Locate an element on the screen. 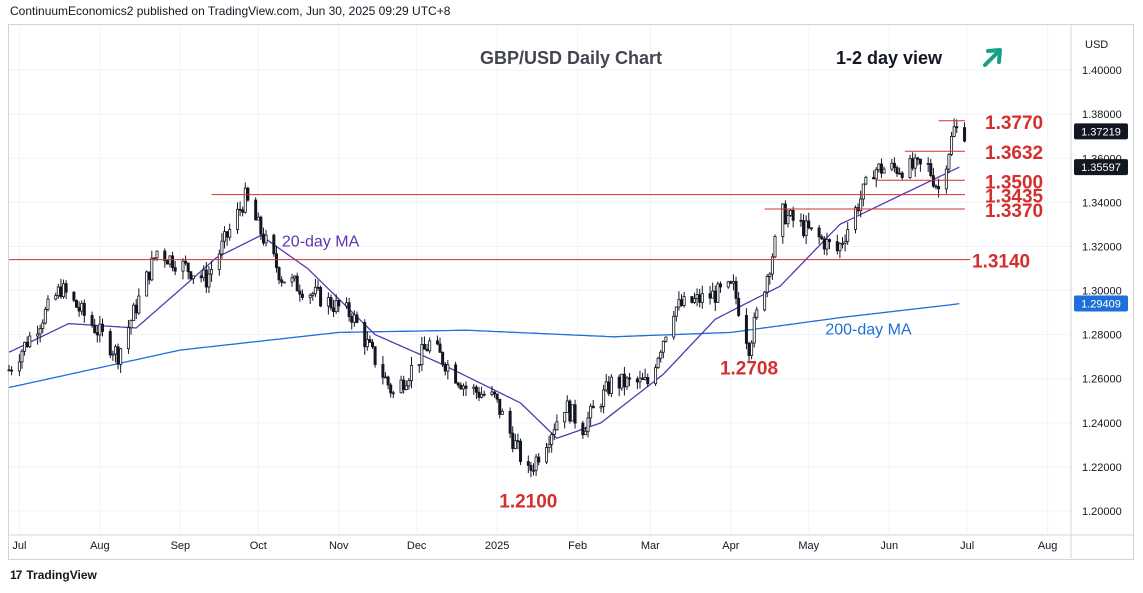 The height and width of the screenshot is (593, 1143). x-tick-label: Jul is located at coordinates (19, 546).